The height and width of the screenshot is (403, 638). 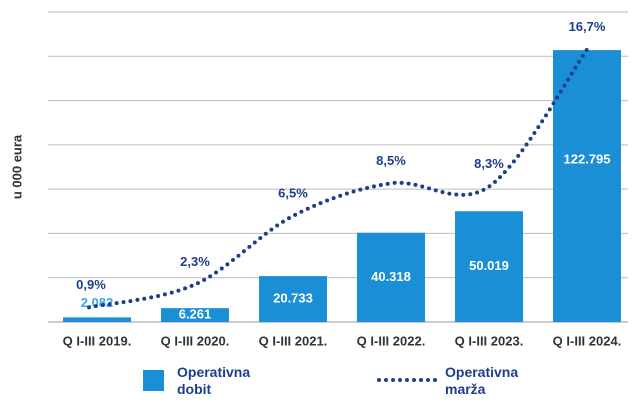 What do you see at coordinates (214, 380) in the screenshot?
I see `legend-label: Operativna dobit` at bounding box center [214, 380].